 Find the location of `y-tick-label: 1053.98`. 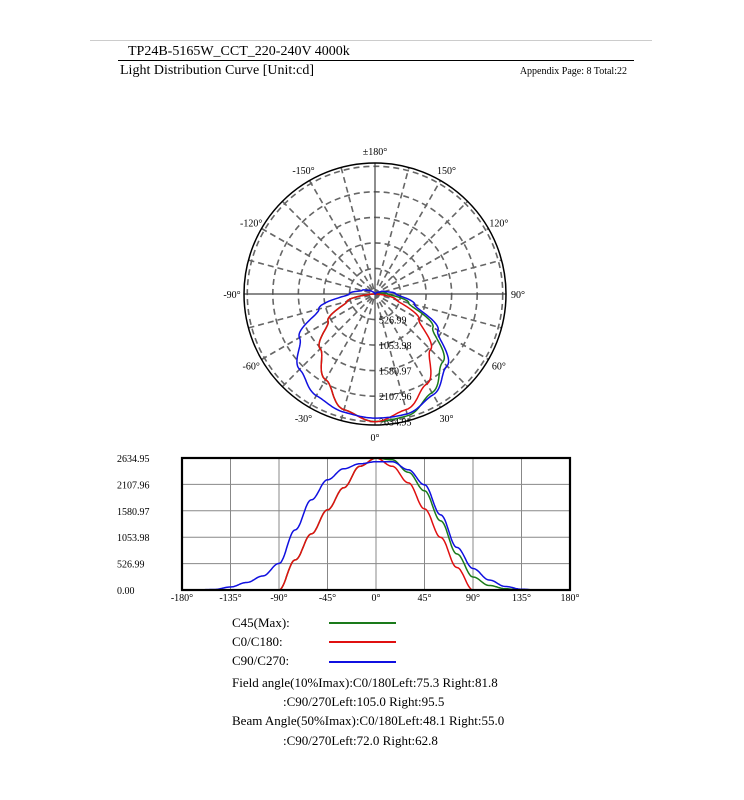

y-tick-label: 1053.98 is located at coordinates (133, 538).